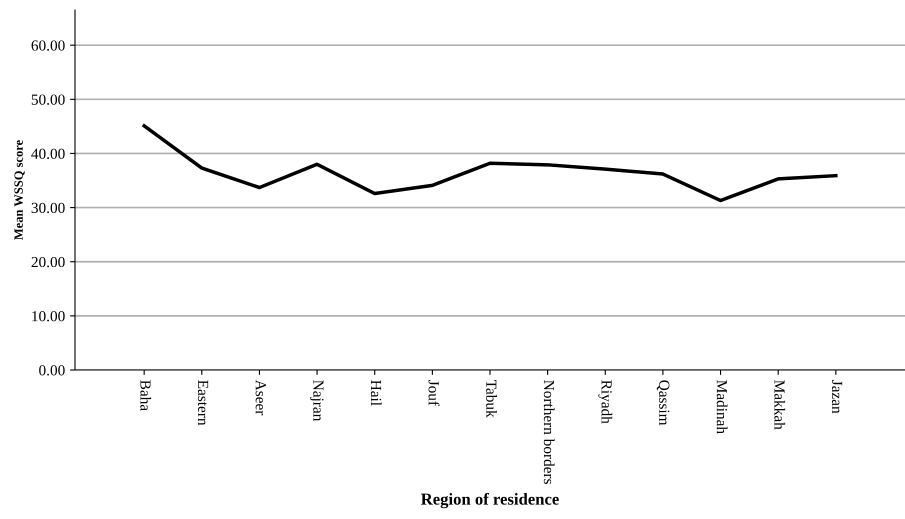 This screenshot has height=519, width=905. Describe the element at coordinates (48, 45) in the screenshot. I see `y-tick-label: 60.00` at that location.